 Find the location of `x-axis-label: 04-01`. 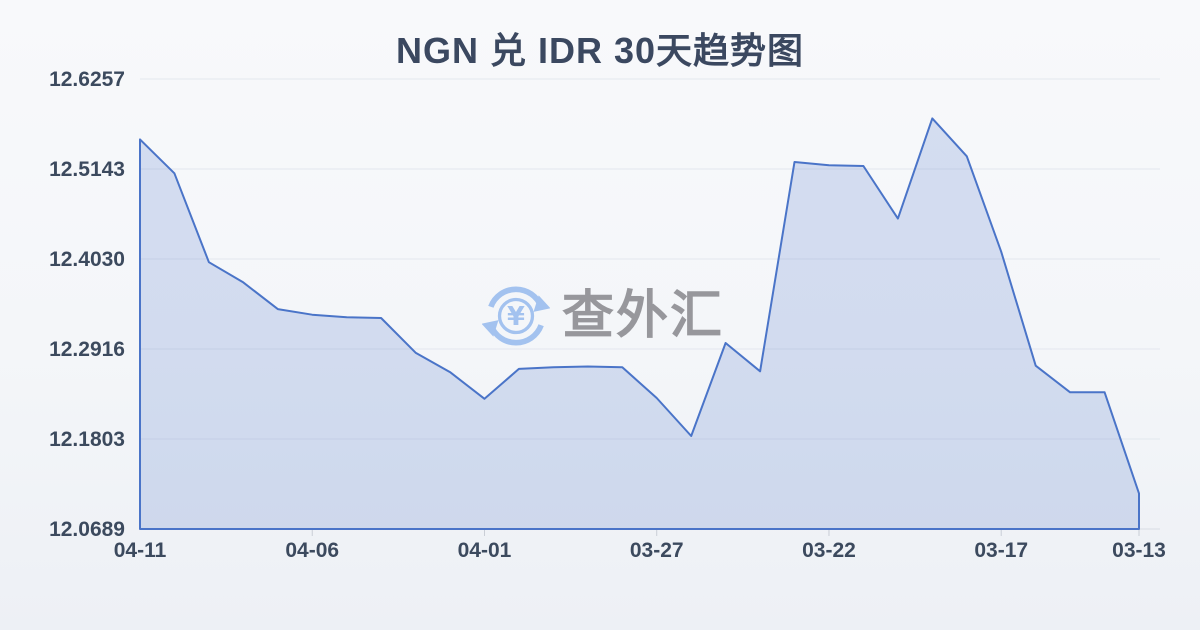

x-axis-label: 04-01 is located at coordinates (485, 550).